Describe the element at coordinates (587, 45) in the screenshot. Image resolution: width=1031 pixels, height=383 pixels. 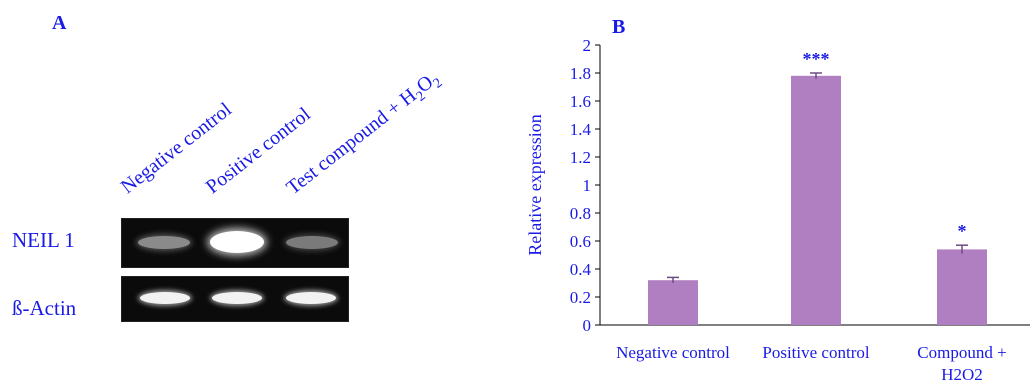
I see `y-tick-label: 2` at that location.